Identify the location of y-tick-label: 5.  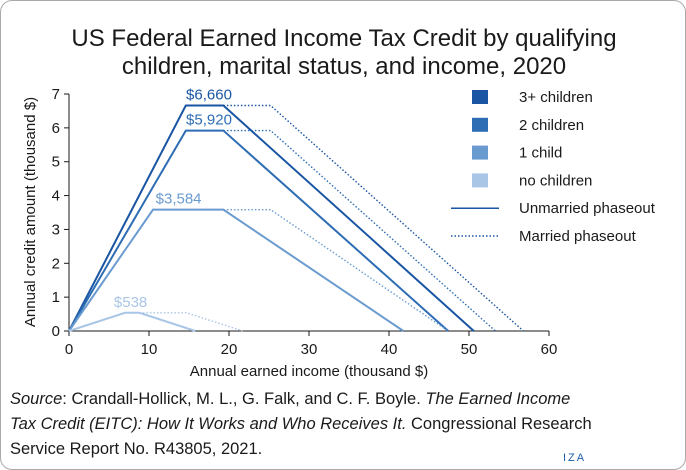
(56, 162).